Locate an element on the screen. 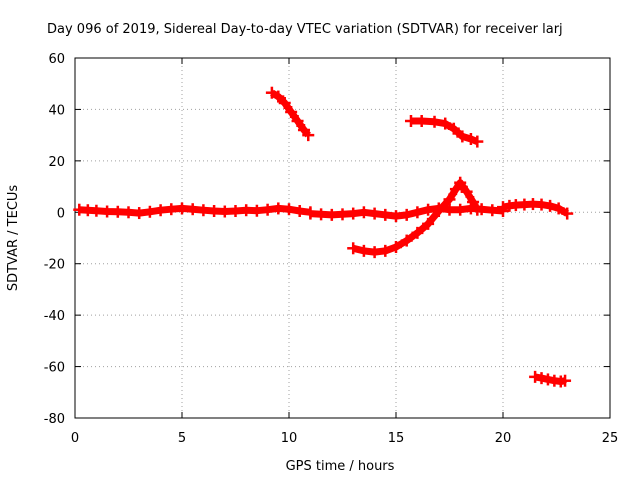 The height and width of the screenshot is (480, 640). y-tick-label: 40 is located at coordinates (56, 110).